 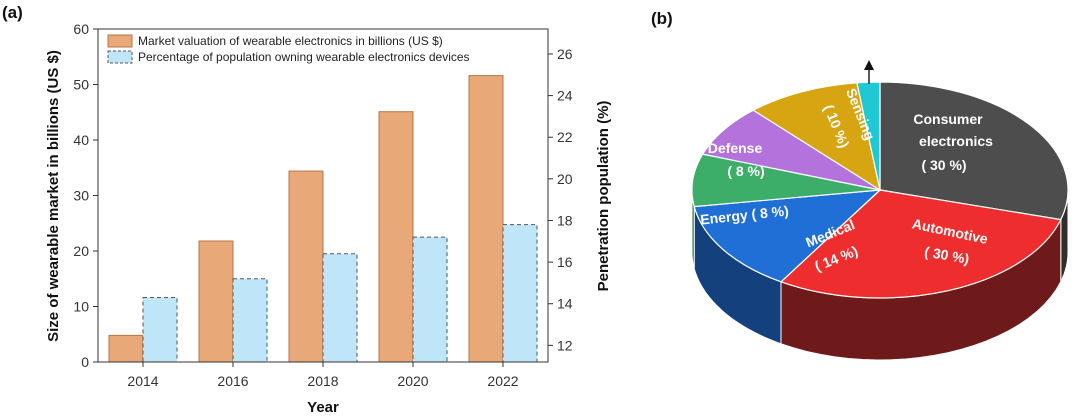 I want to click on bar-market-2020, so click(x=396, y=237).